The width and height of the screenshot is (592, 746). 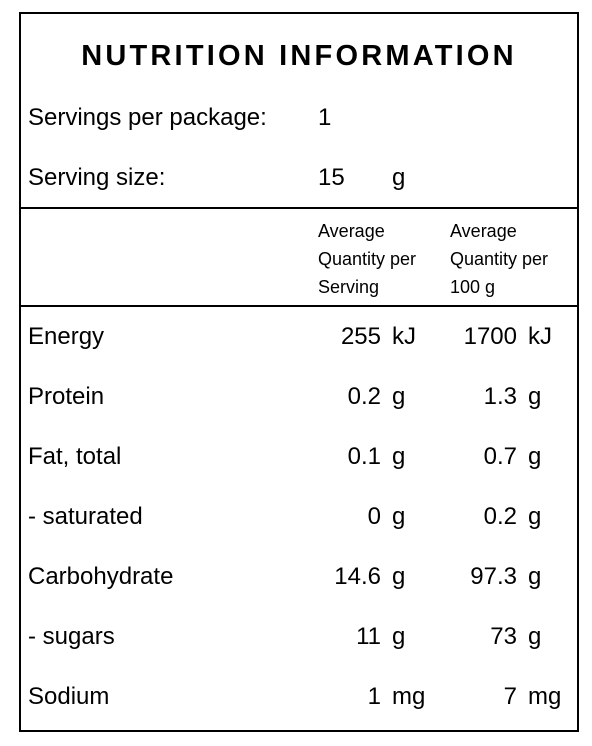 What do you see at coordinates (331, 177) in the screenshot?
I see `value: 15` at bounding box center [331, 177].